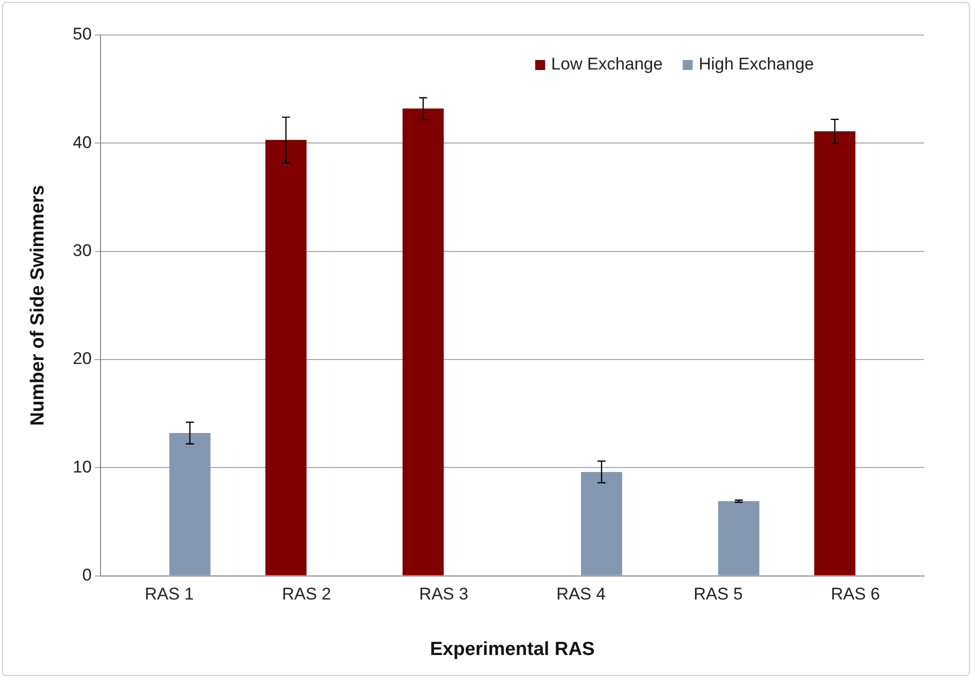 This screenshot has height=680, width=975. I want to click on x-axis-title: Experimental RAS, so click(512, 649).